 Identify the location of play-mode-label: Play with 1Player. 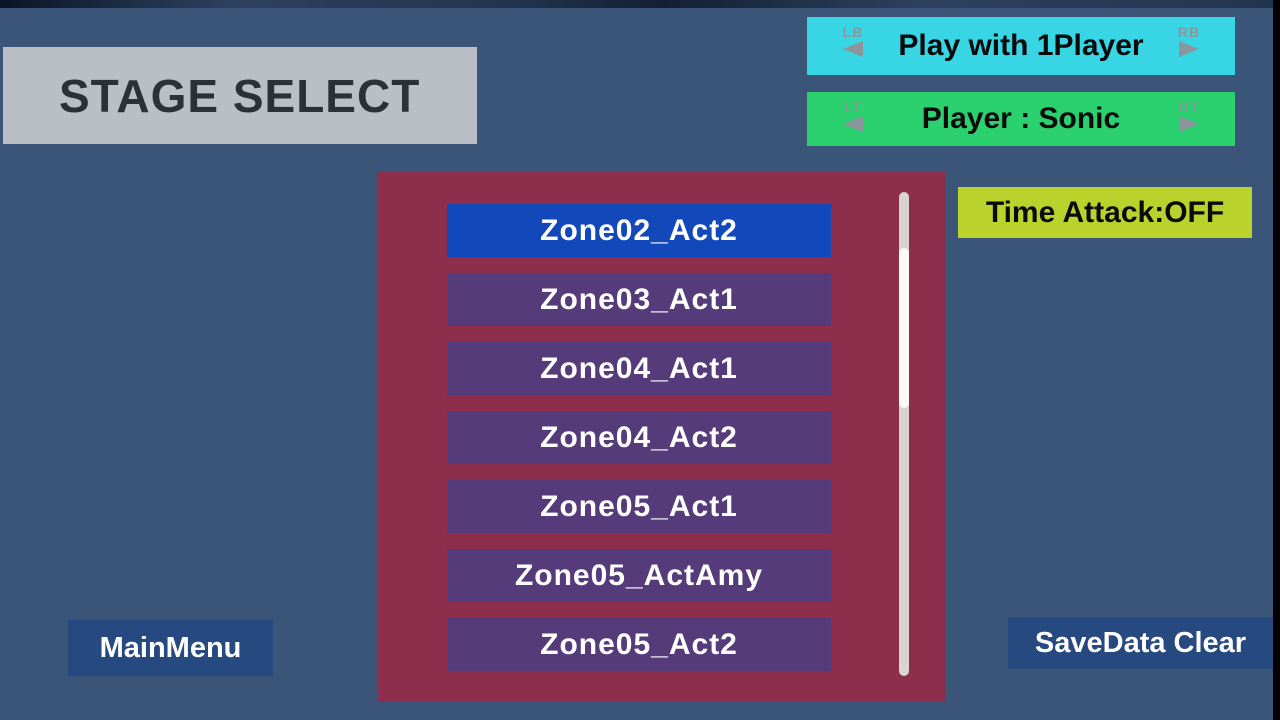
(1021, 45).